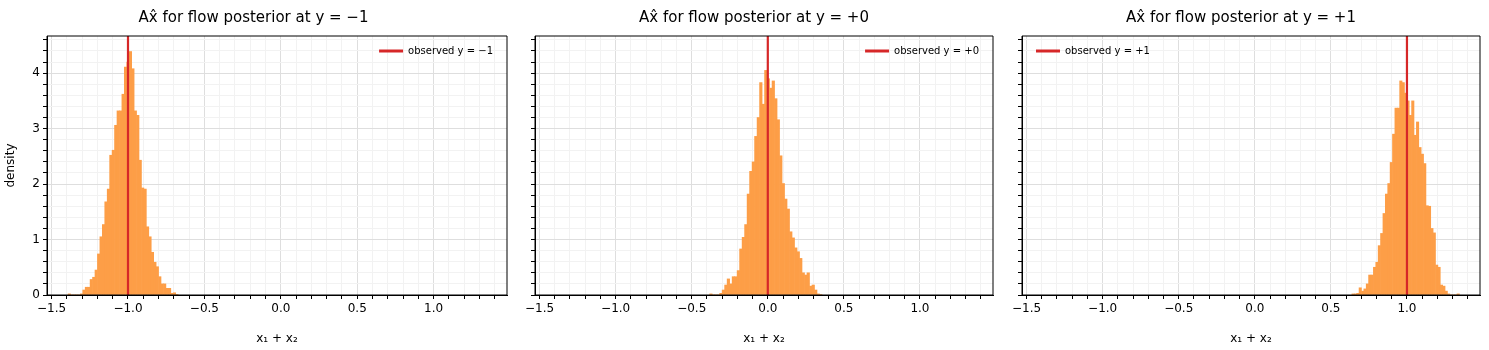  What do you see at coordinates (754, 16) in the screenshot?
I see `chart-title: Ax̂ for flow posterior at y = +0` at bounding box center [754, 16].